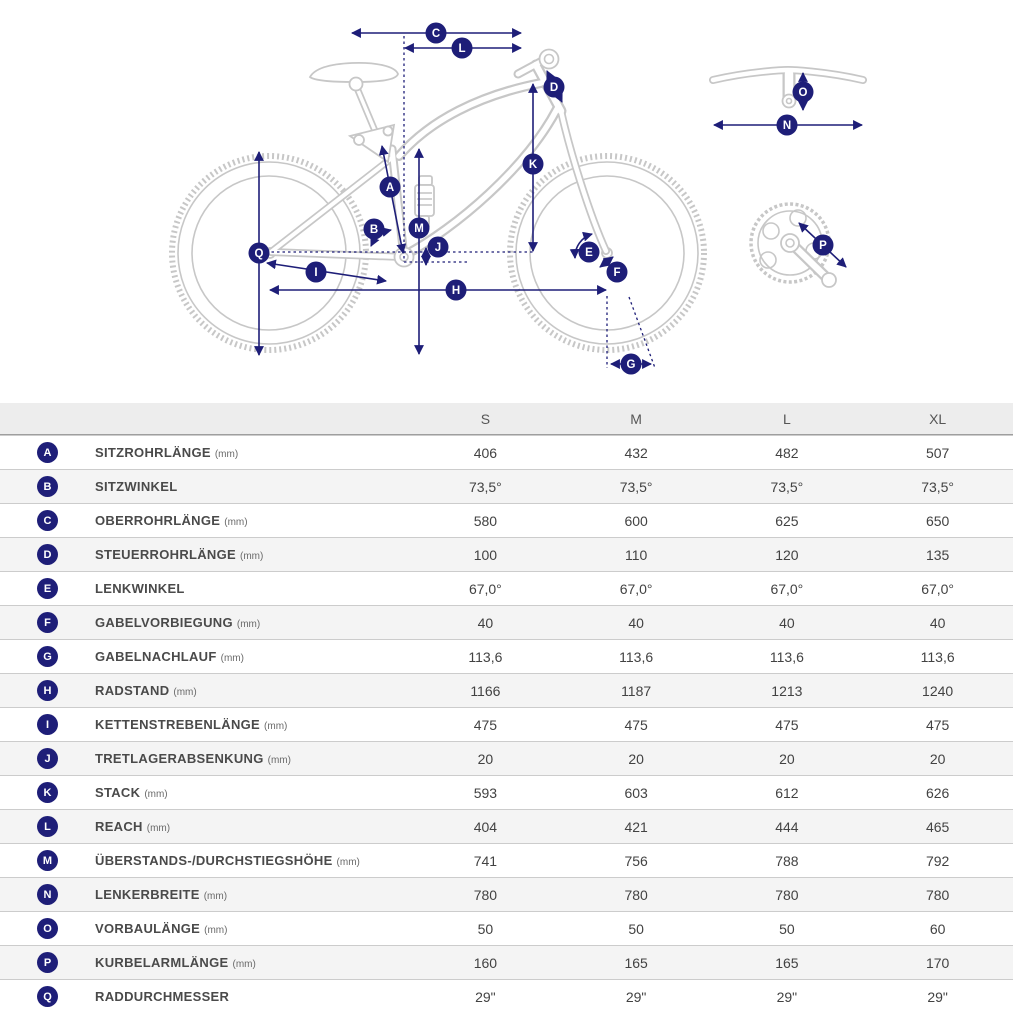 Image resolution: width=1013 pixels, height=1013 pixels. Describe the element at coordinates (533, 165) in the screenshot. I see `marker-letter-K: K` at that location.